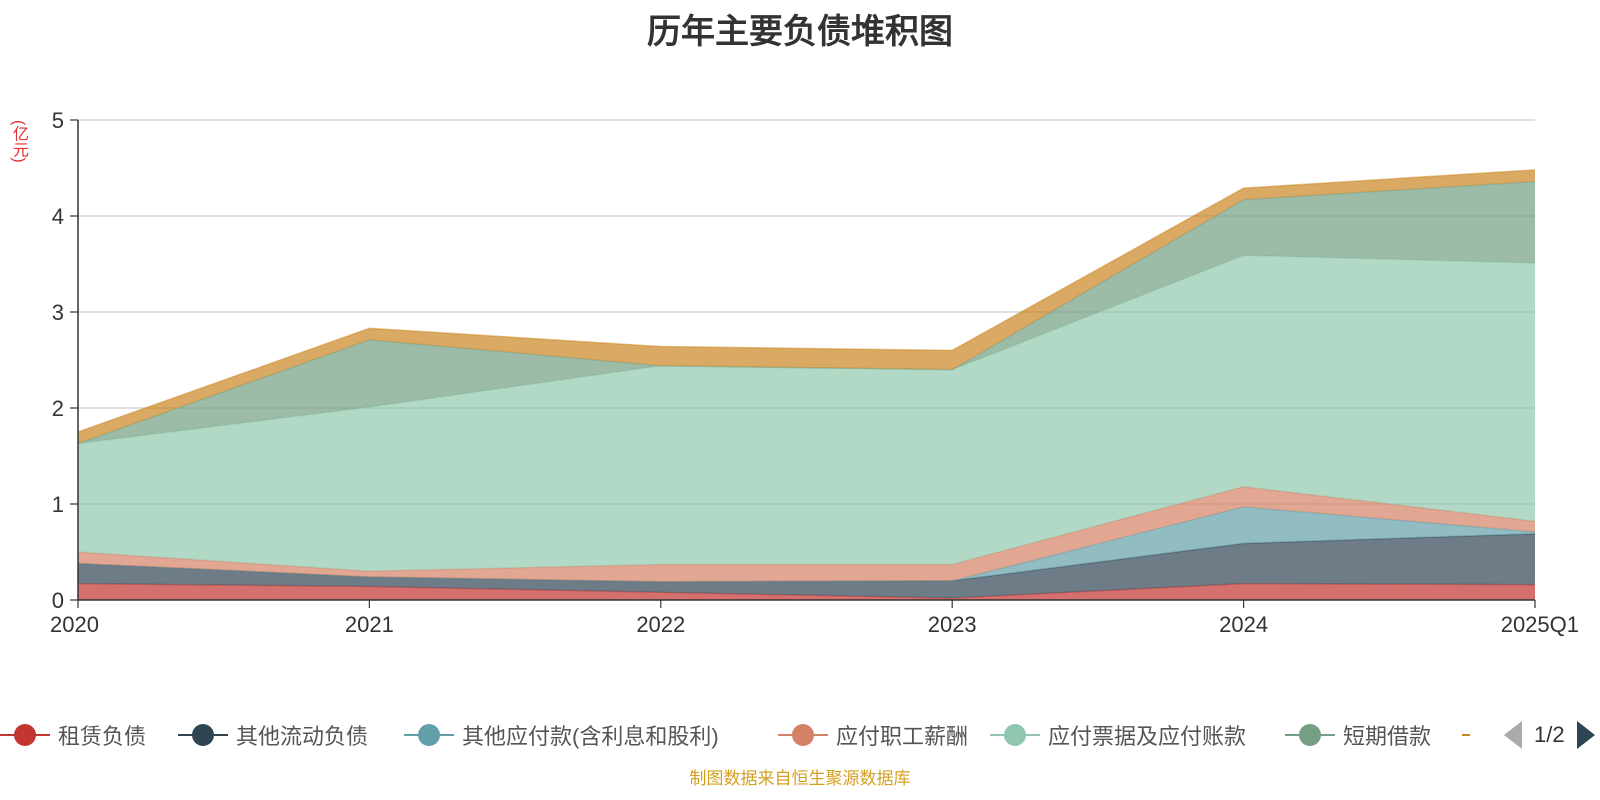 This screenshot has height=800, width=1600. What do you see at coordinates (952, 624) in the screenshot?
I see `x-tick-label: 2023` at bounding box center [952, 624].